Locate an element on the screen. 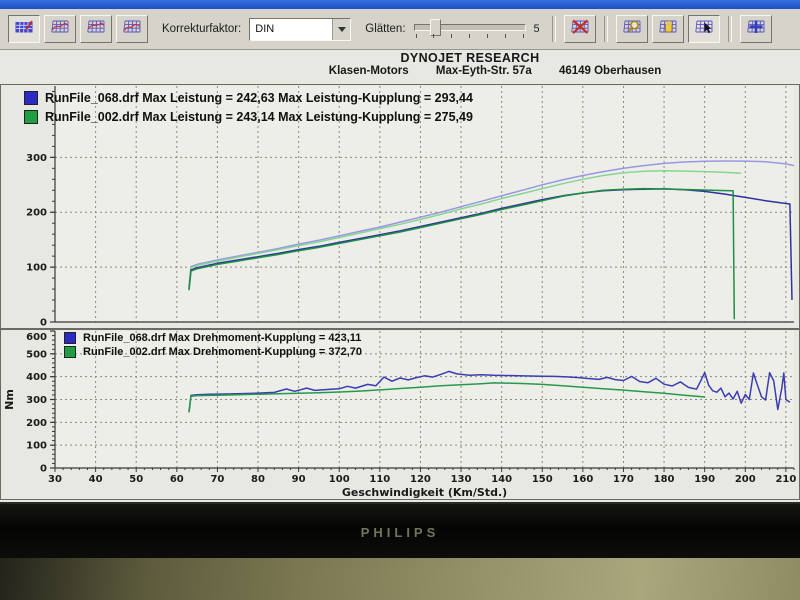 The width and height of the screenshot is (800, 600). pan-graph-button is located at coordinates (667, 29).